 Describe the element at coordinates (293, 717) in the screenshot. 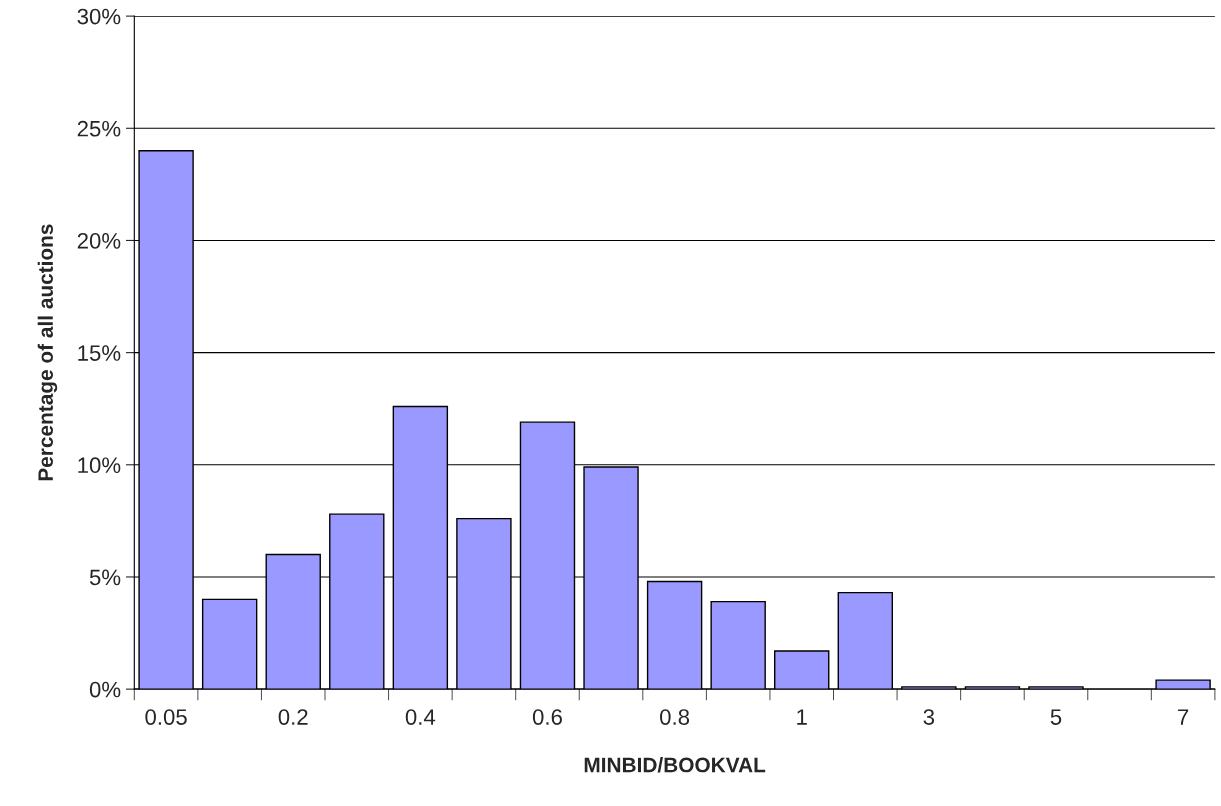

I see `x-tick-label: 0.2` at that location.